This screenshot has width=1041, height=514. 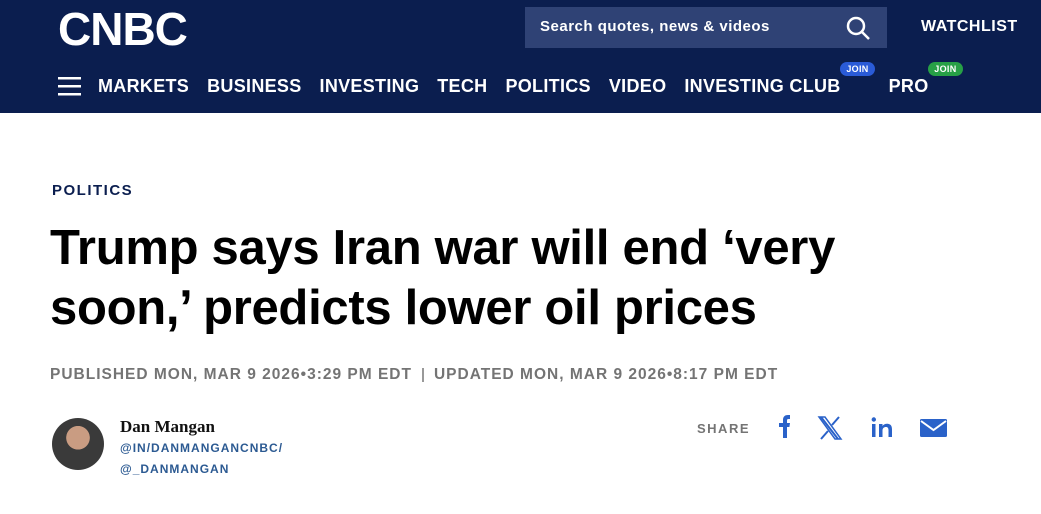 I want to click on search-icon, so click(x=858, y=28).